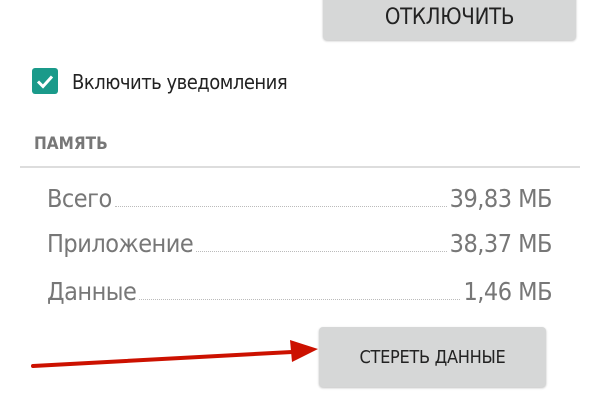  Describe the element at coordinates (507, 291) in the screenshot. I see `row-value: 1,46 МБ` at that location.